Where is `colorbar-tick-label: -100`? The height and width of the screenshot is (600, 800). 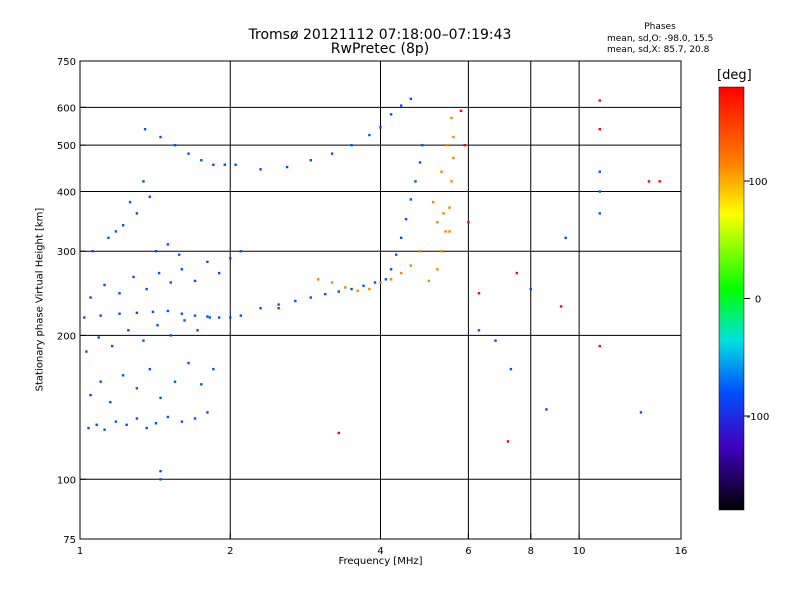
colorbar-tick-label: -100 is located at coordinates (758, 417).